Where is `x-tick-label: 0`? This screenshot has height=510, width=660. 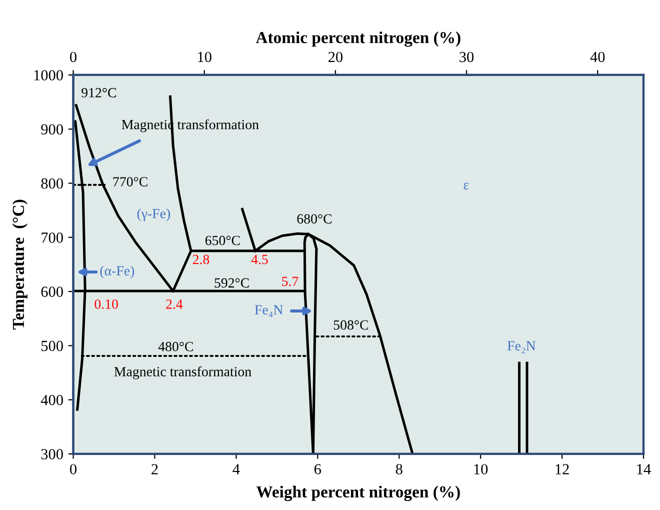 x-tick-label: 0 is located at coordinates (73, 469).